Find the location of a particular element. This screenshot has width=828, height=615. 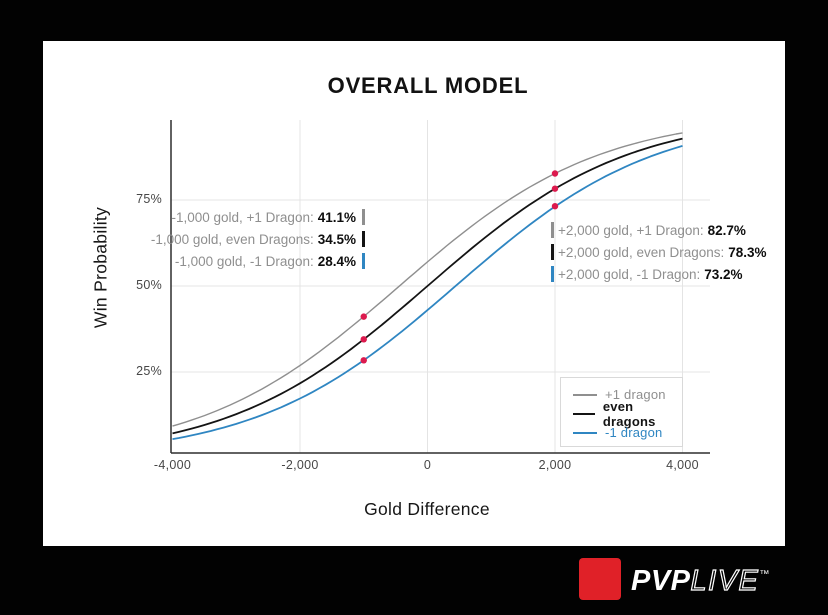

pvplive-logo: PVPLIVE™ is located at coordinates (686, 582).